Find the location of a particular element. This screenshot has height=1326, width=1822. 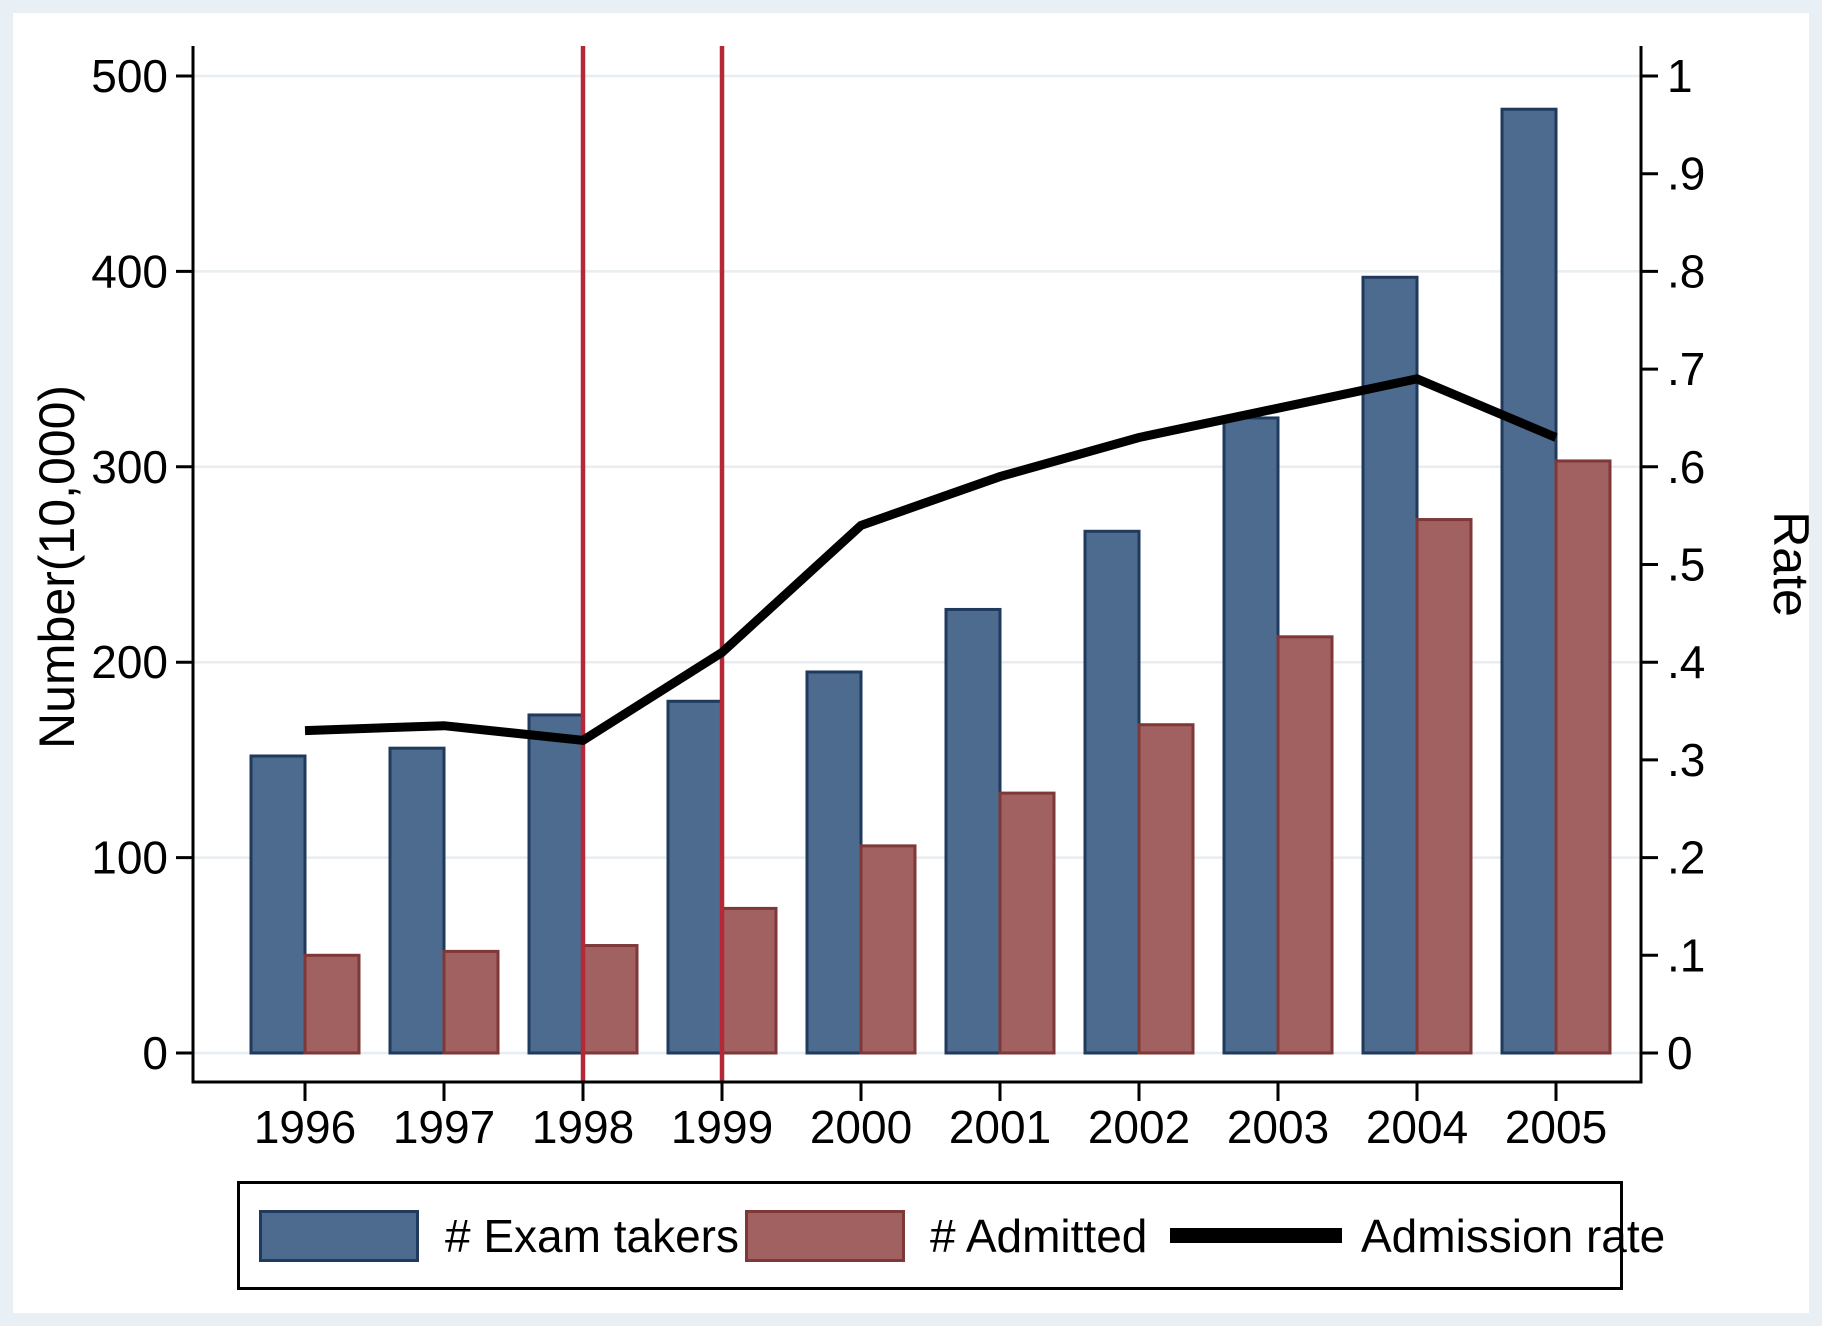

right-tick-label: .2 is located at coordinates (1686, 858).